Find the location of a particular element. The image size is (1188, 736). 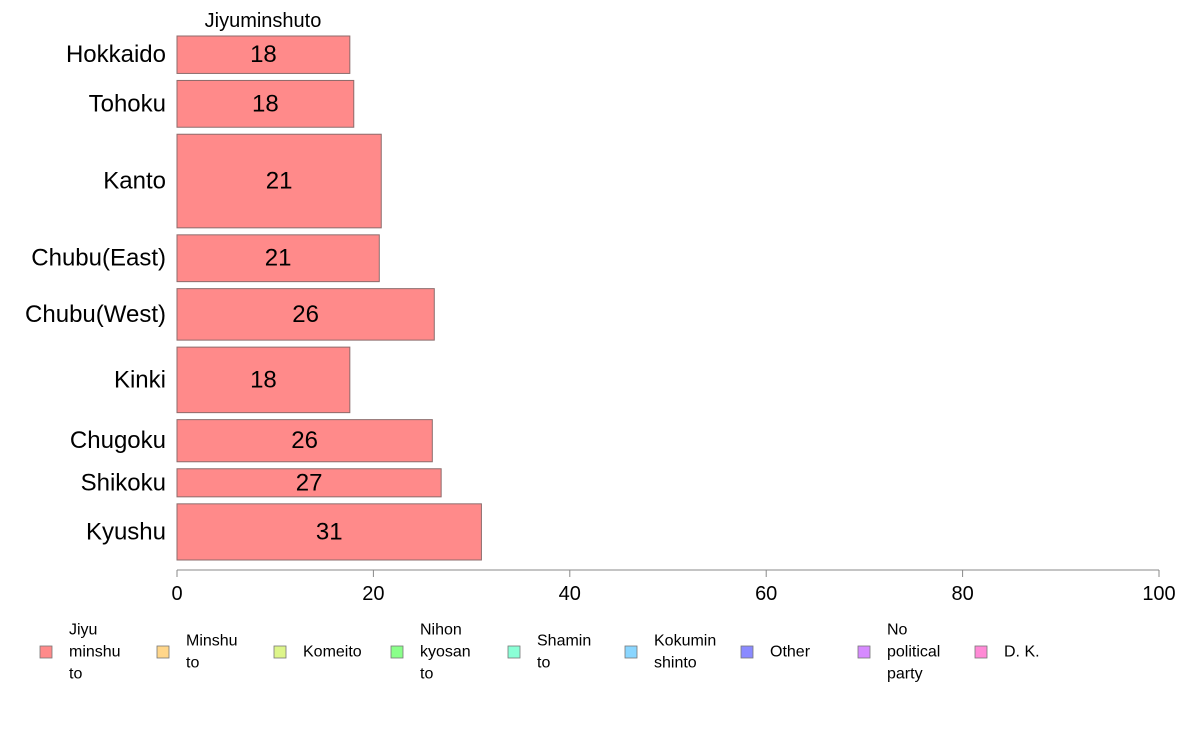

bar-tohoku is located at coordinates (265, 103).